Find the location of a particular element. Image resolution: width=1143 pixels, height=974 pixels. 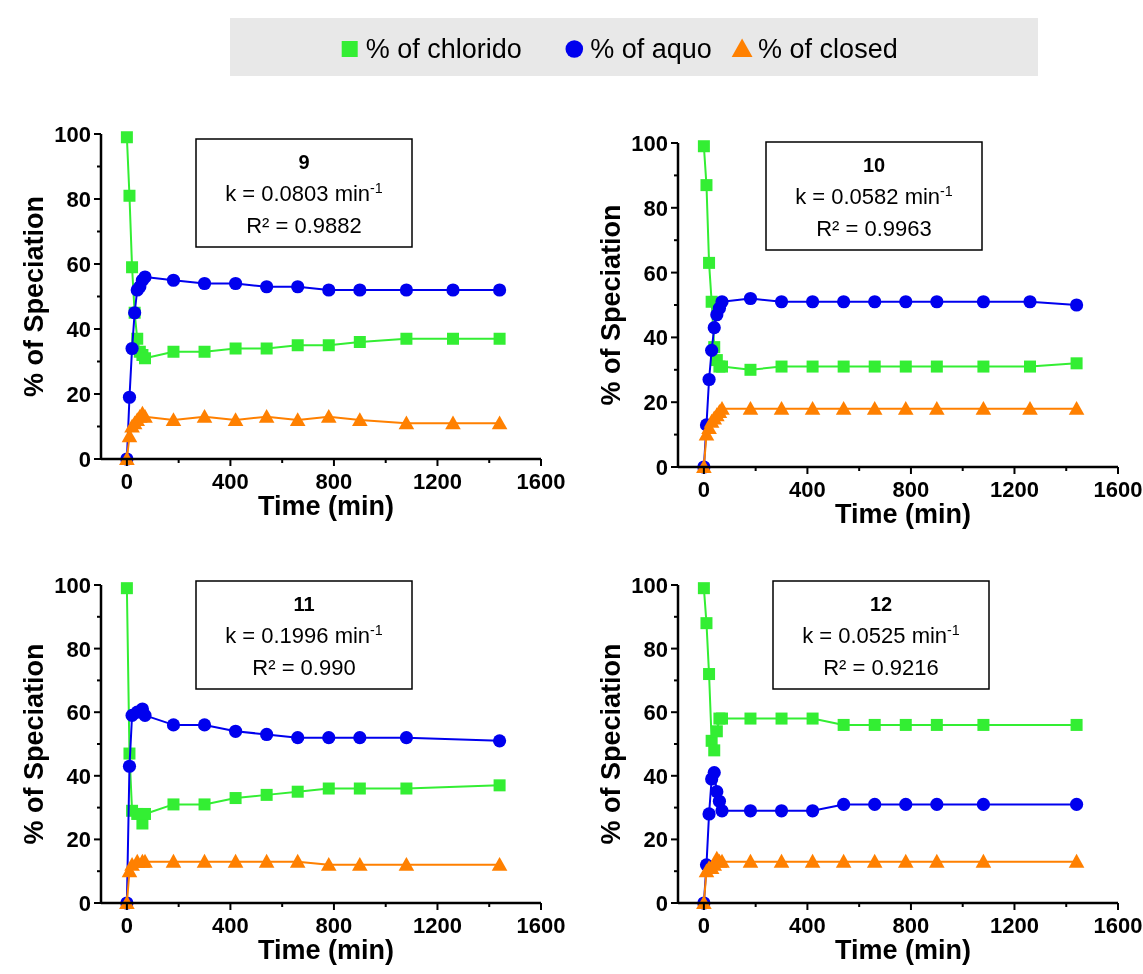

annotation: R² = 0.9963 is located at coordinates (874, 228).